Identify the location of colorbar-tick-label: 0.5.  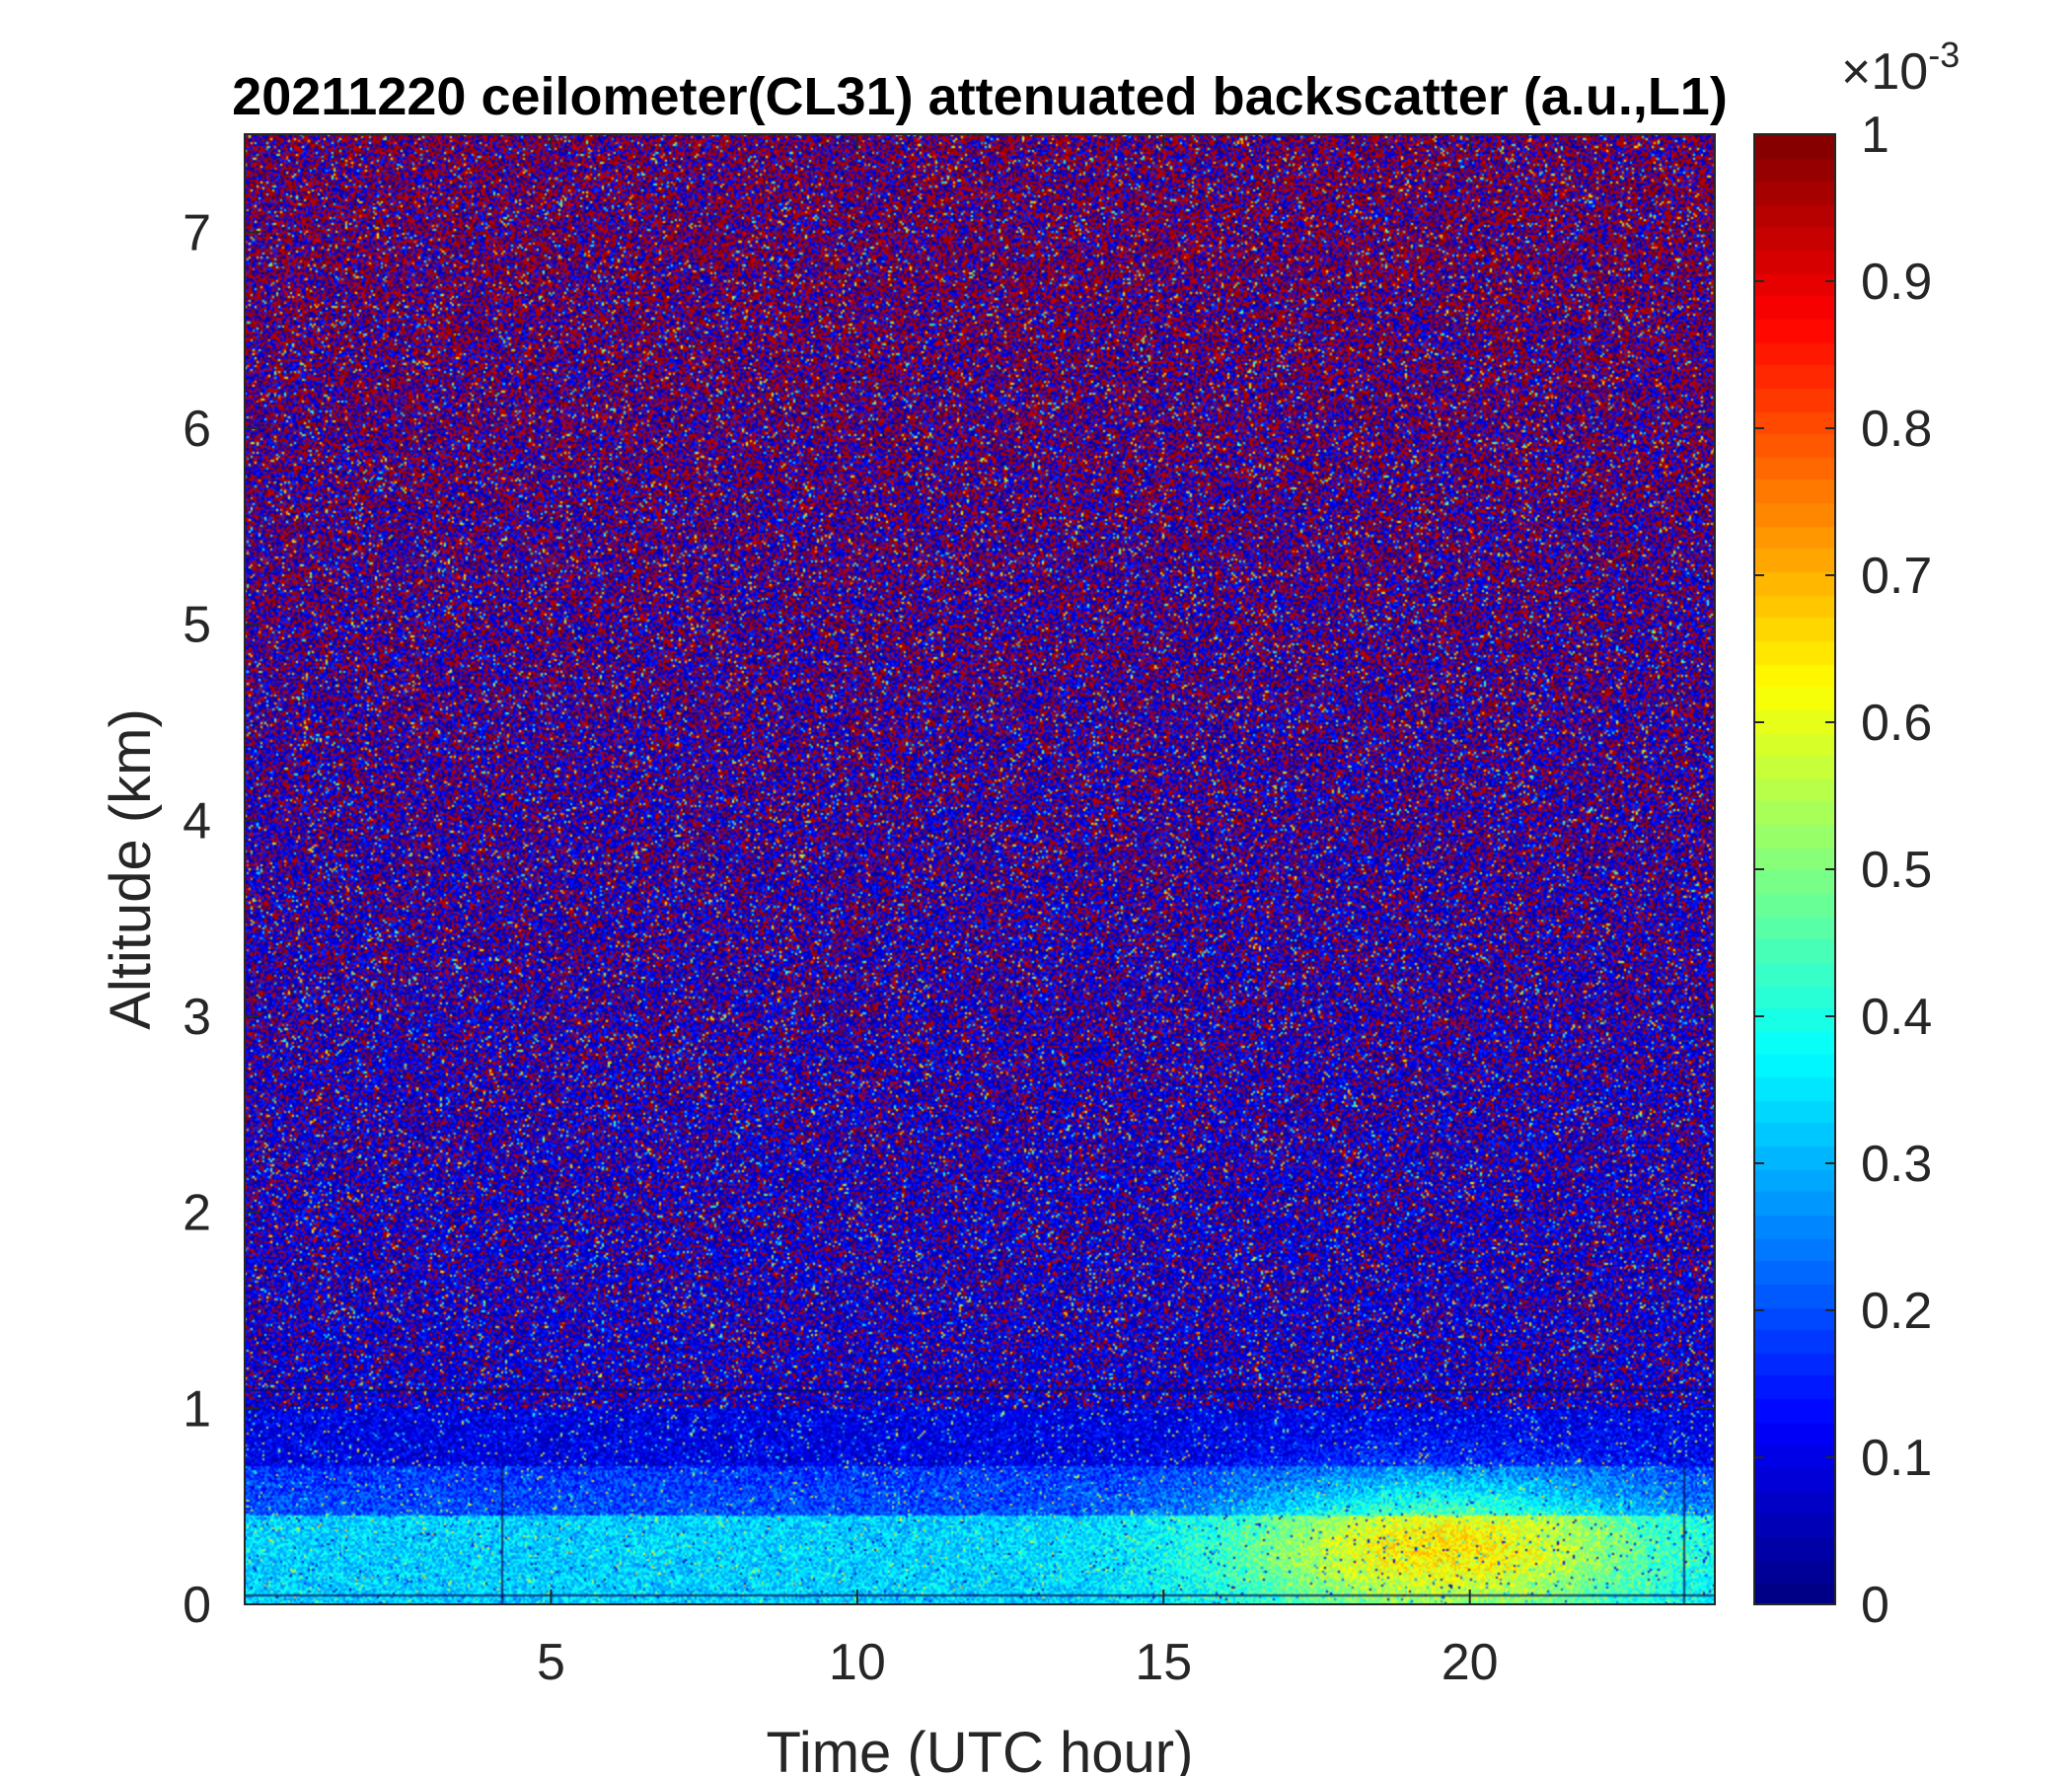
(1897, 870).